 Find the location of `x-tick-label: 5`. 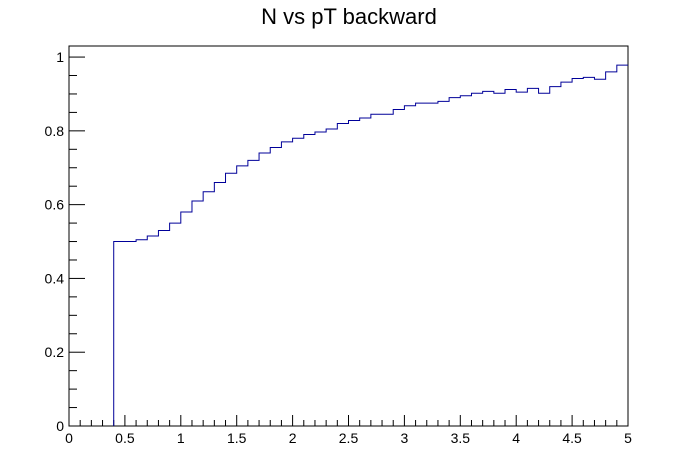

x-tick-label: 5 is located at coordinates (628, 438).